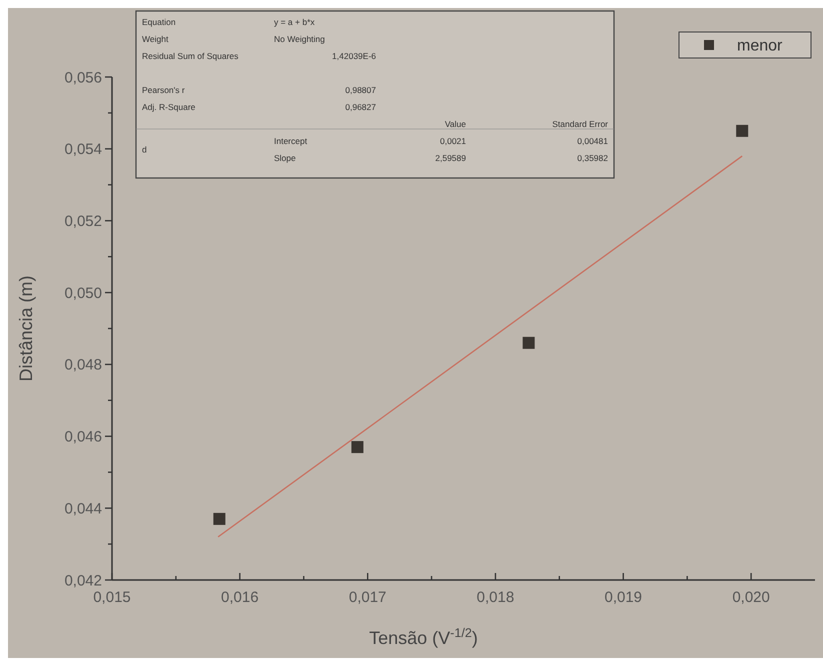  I want to click on y-tick-label: 0,044, so click(83, 509).